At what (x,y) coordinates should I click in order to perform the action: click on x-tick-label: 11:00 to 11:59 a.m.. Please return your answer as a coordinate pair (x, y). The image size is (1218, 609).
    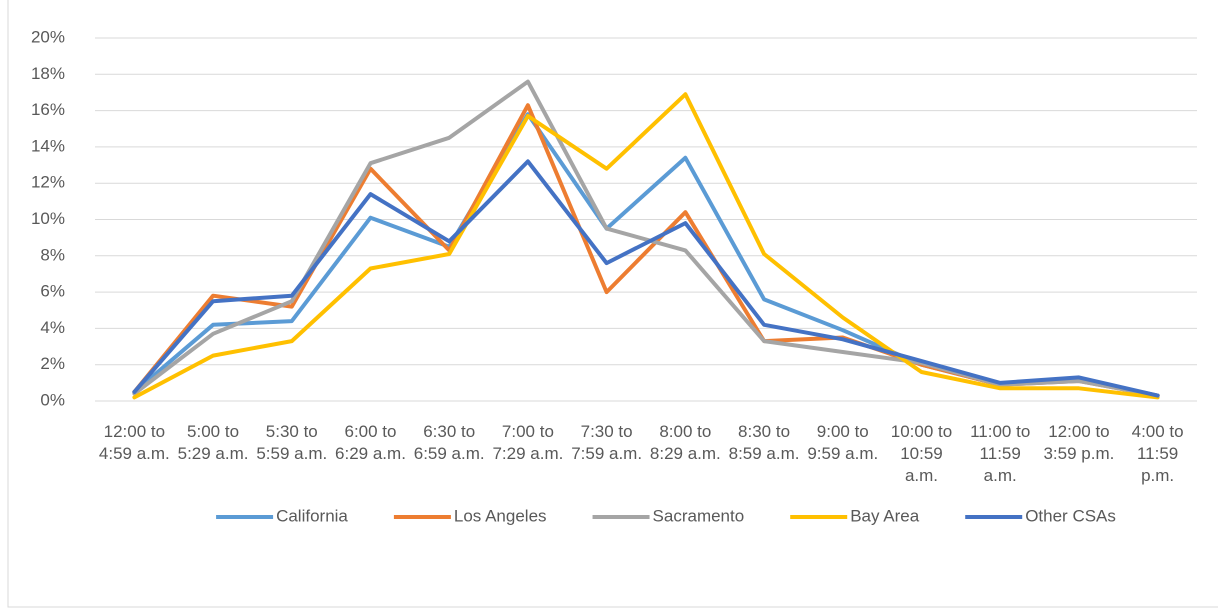
    Looking at the image, I should click on (1000, 453).